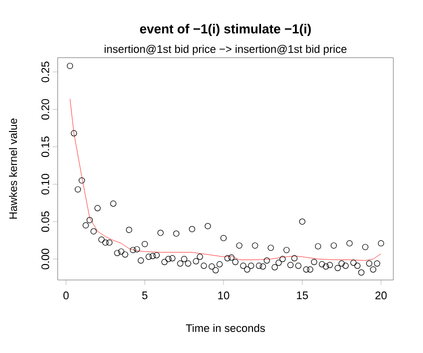 Image resolution: width=423 pixels, height=353 pixels. Describe the element at coordinates (225, 328) in the screenshot. I see `x-axis-title: Time in seconds` at that location.